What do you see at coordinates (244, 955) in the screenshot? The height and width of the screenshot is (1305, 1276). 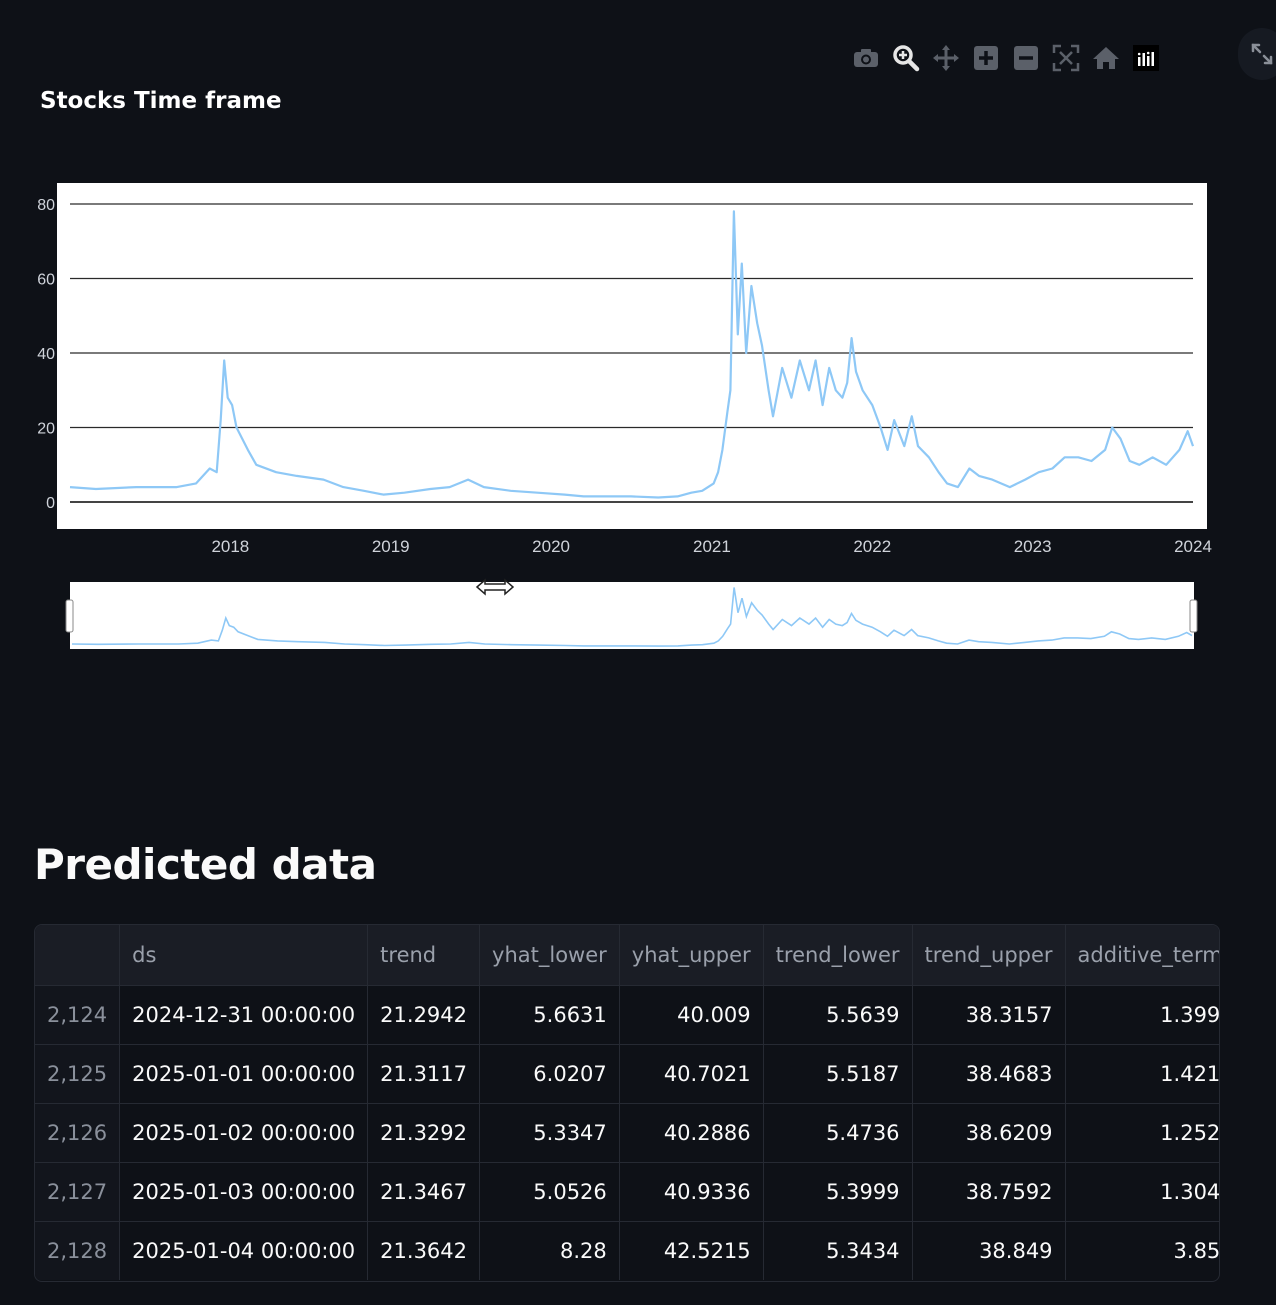 I see `column-header-ds: ds` at bounding box center [244, 955].